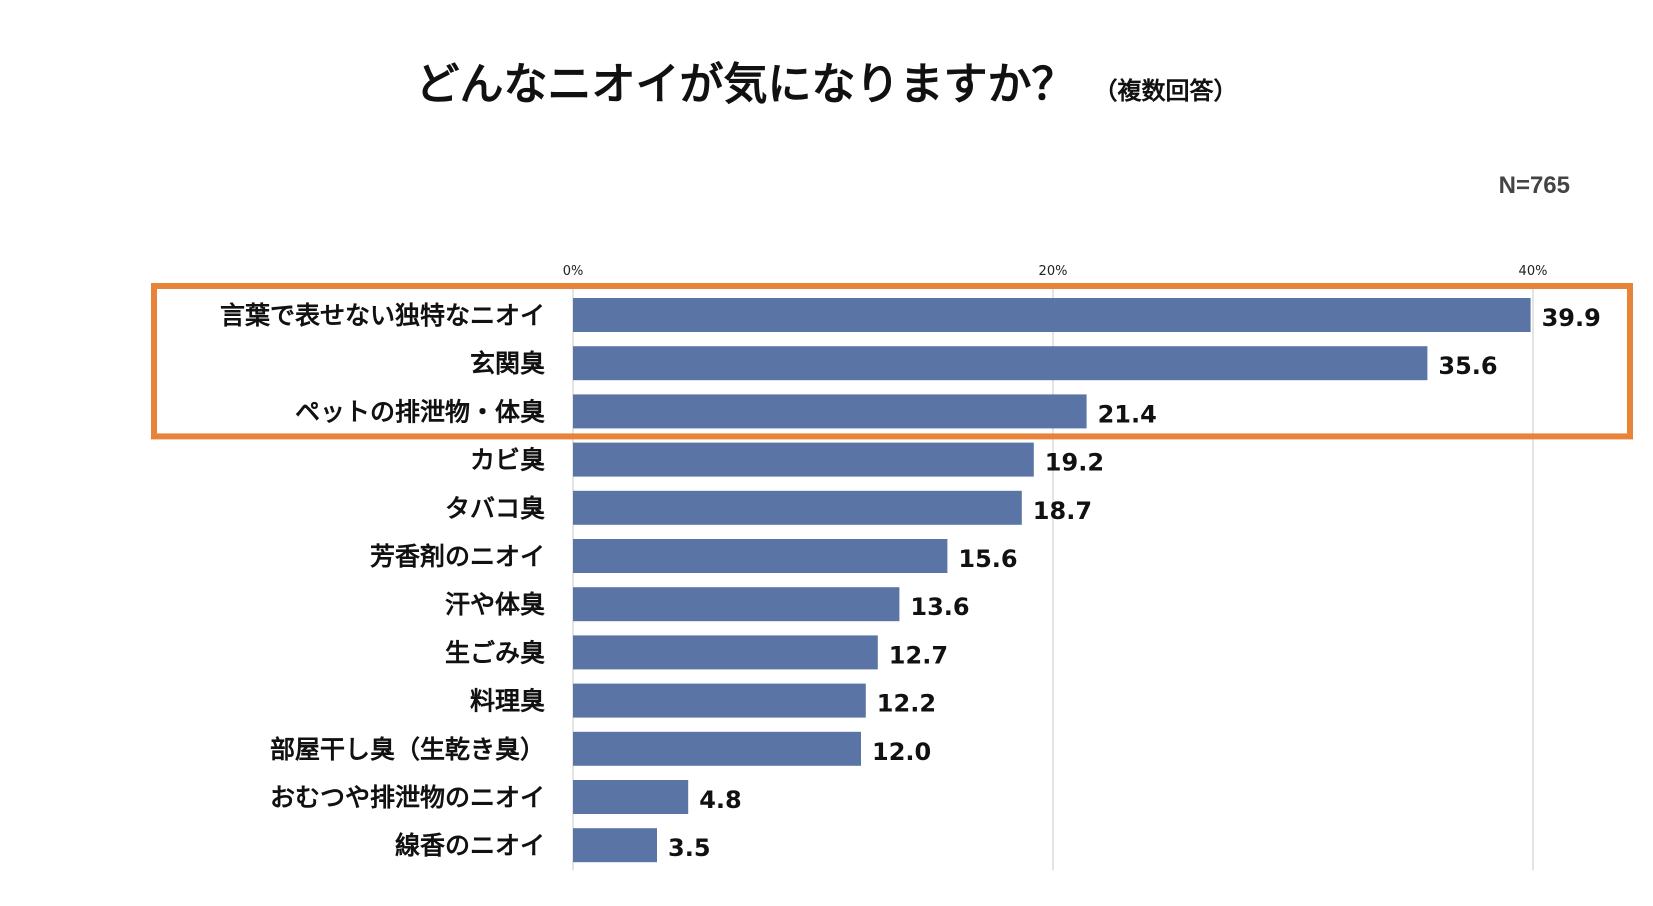 The width and height of the screenshot is (1653, 906). I want to click on category-label: タバコ臭, so click(495, 508).